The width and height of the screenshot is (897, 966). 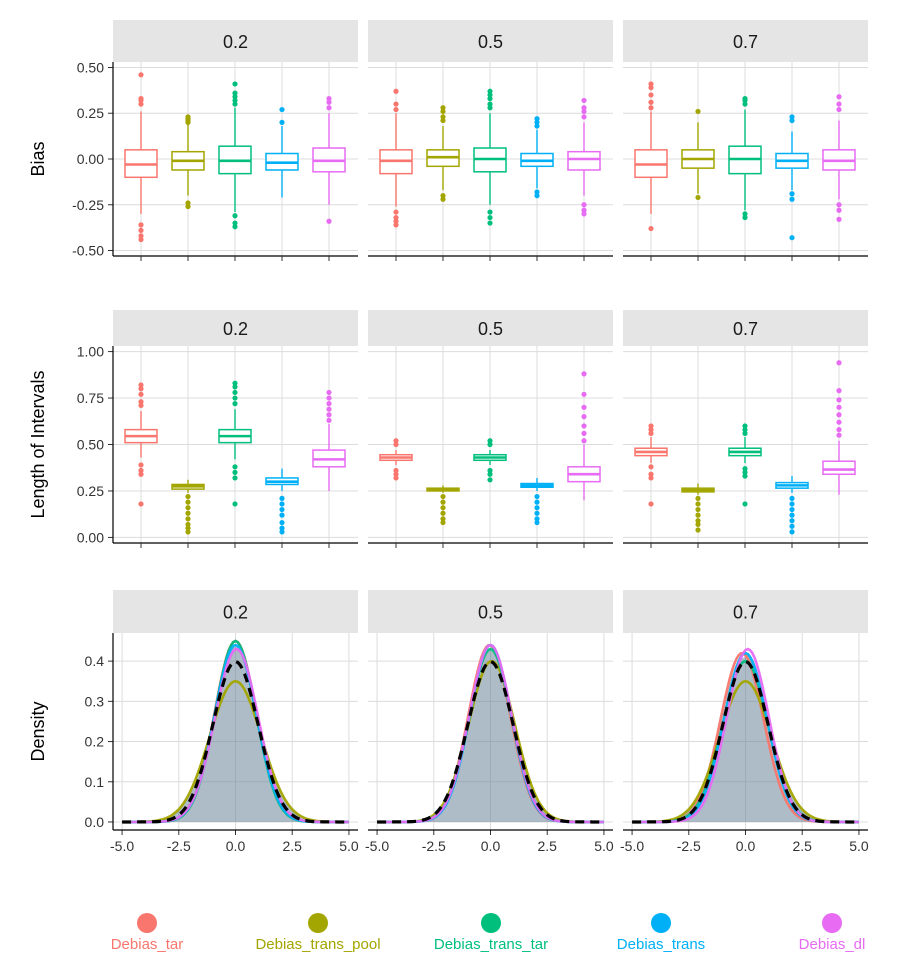 I want to click on facet-label: 0.7, so click(x=745, y=42).